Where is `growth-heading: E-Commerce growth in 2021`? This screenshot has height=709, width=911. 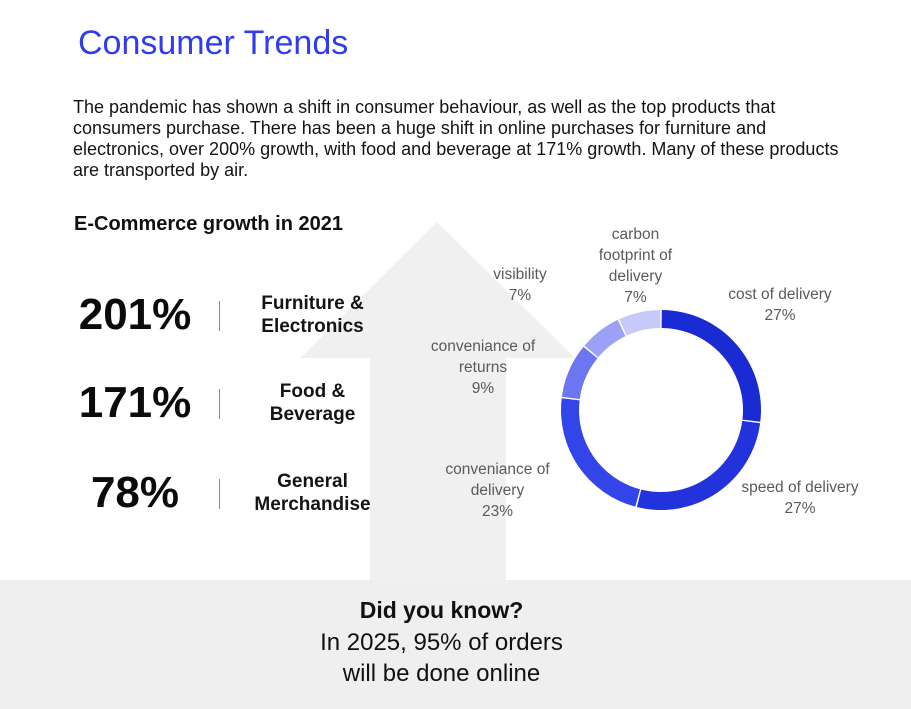 growth-heading: E-Commerce growth in 2021 is located at coordinates (208, 224).